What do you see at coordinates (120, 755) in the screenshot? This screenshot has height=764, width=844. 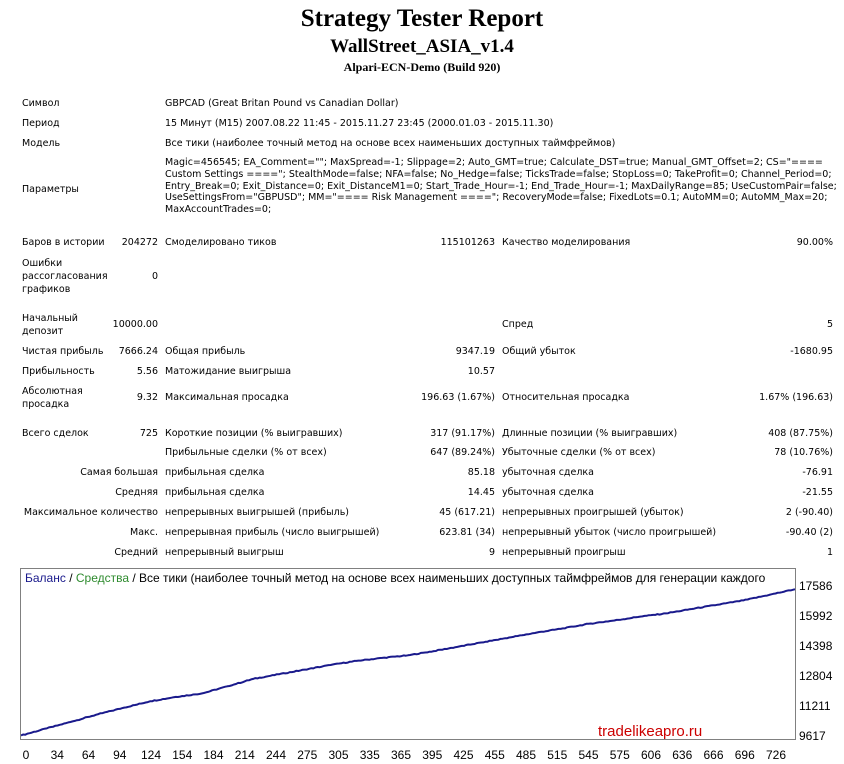 I see `x-tick-label: 94` at bounding box center [120, 755].